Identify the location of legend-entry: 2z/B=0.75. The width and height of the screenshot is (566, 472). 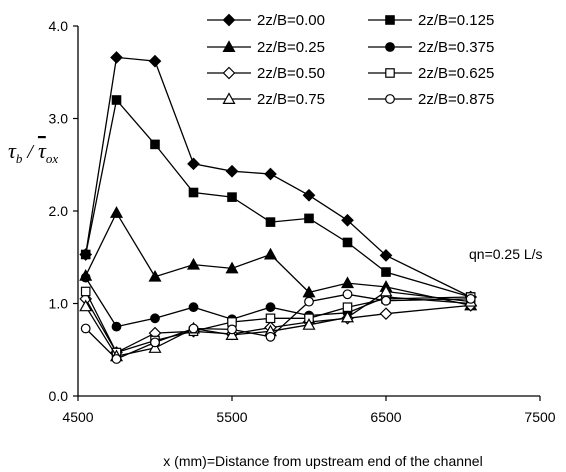
(266, 99).